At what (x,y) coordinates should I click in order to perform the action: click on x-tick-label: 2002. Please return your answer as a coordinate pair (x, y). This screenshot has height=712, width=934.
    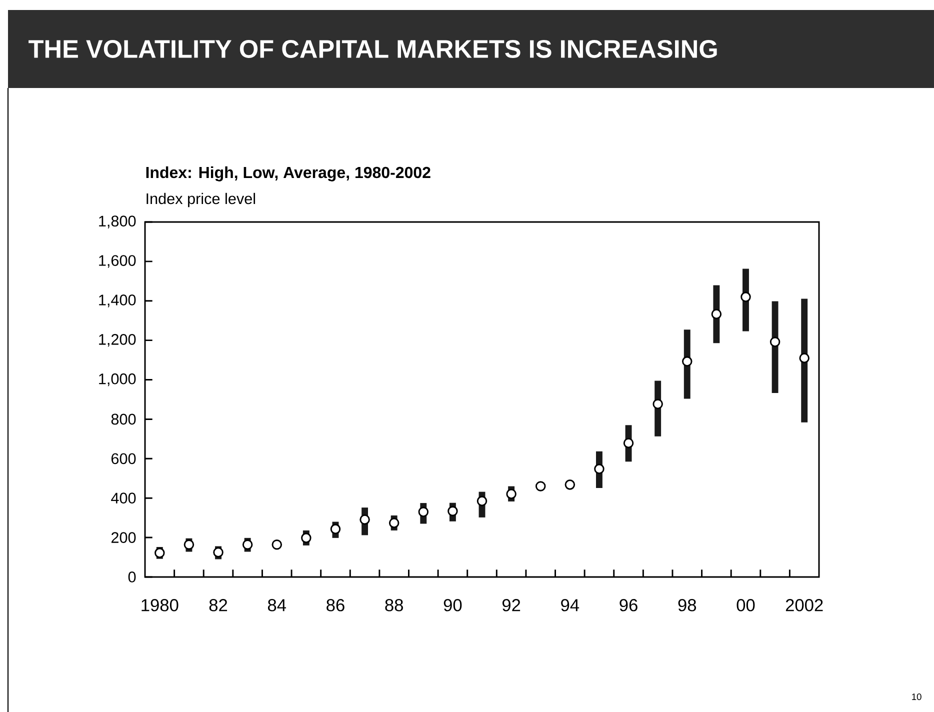
    Looking at the image, I should click on (804, 605).